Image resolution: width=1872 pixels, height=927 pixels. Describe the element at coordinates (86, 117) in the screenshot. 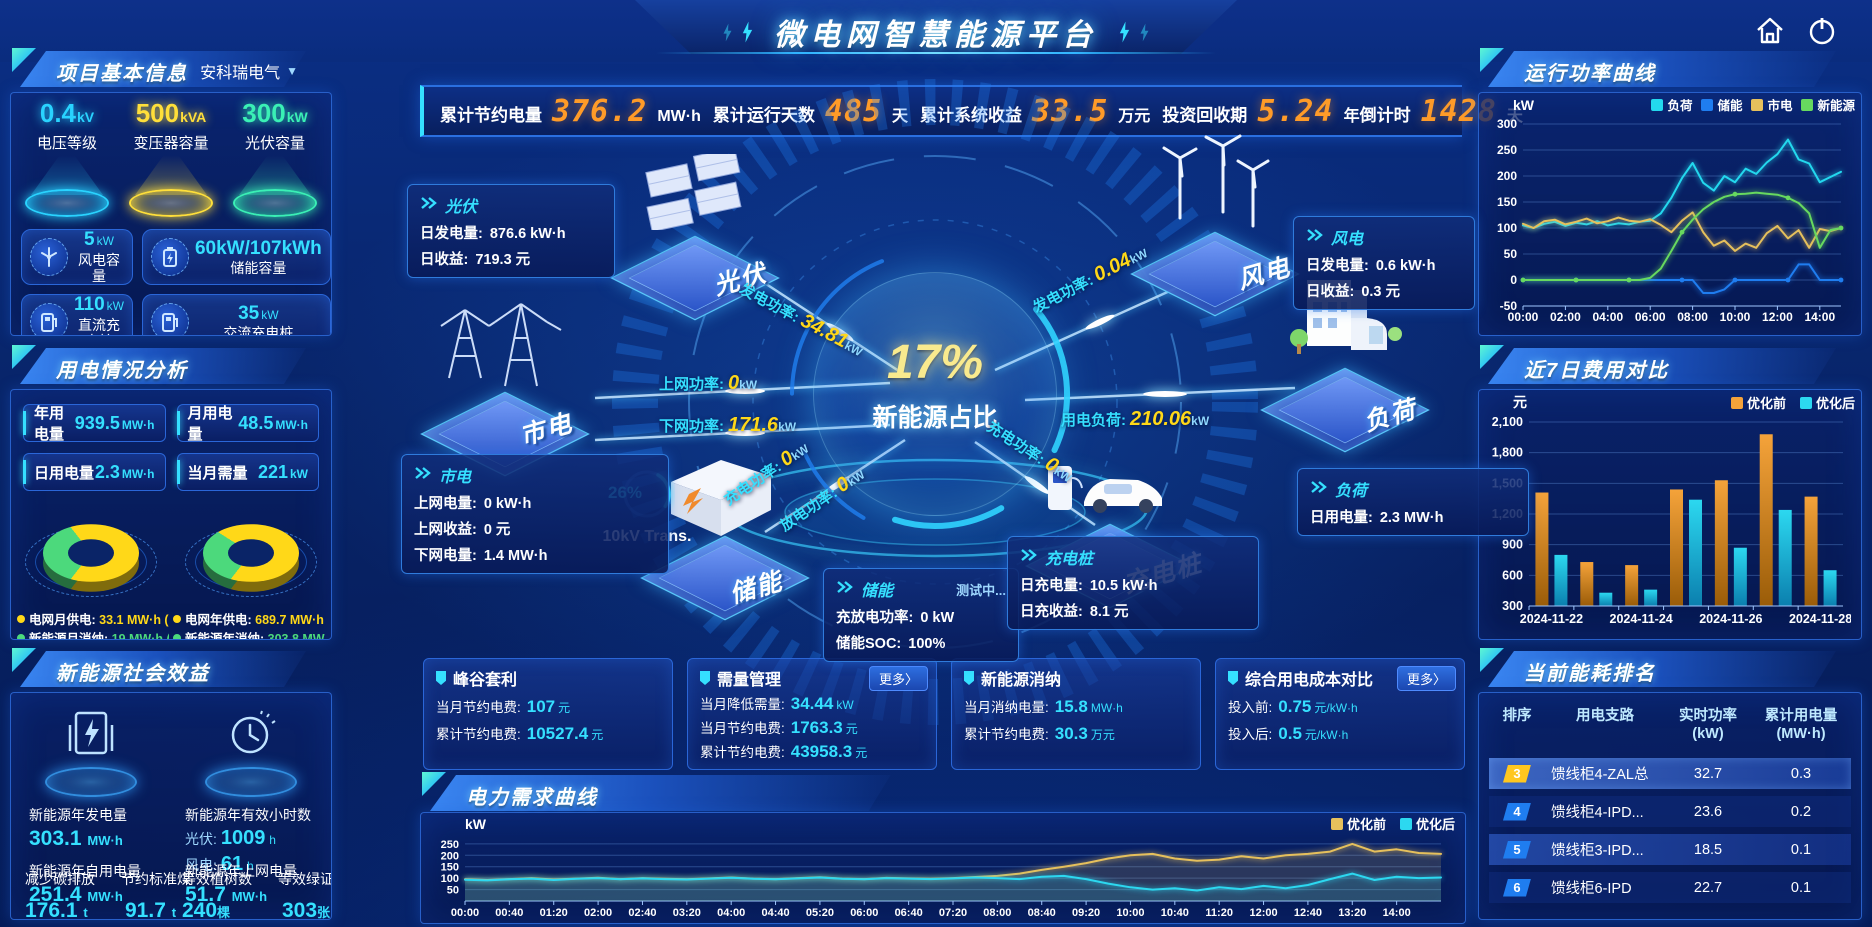

I see `beacon-unit: kV` at that location.